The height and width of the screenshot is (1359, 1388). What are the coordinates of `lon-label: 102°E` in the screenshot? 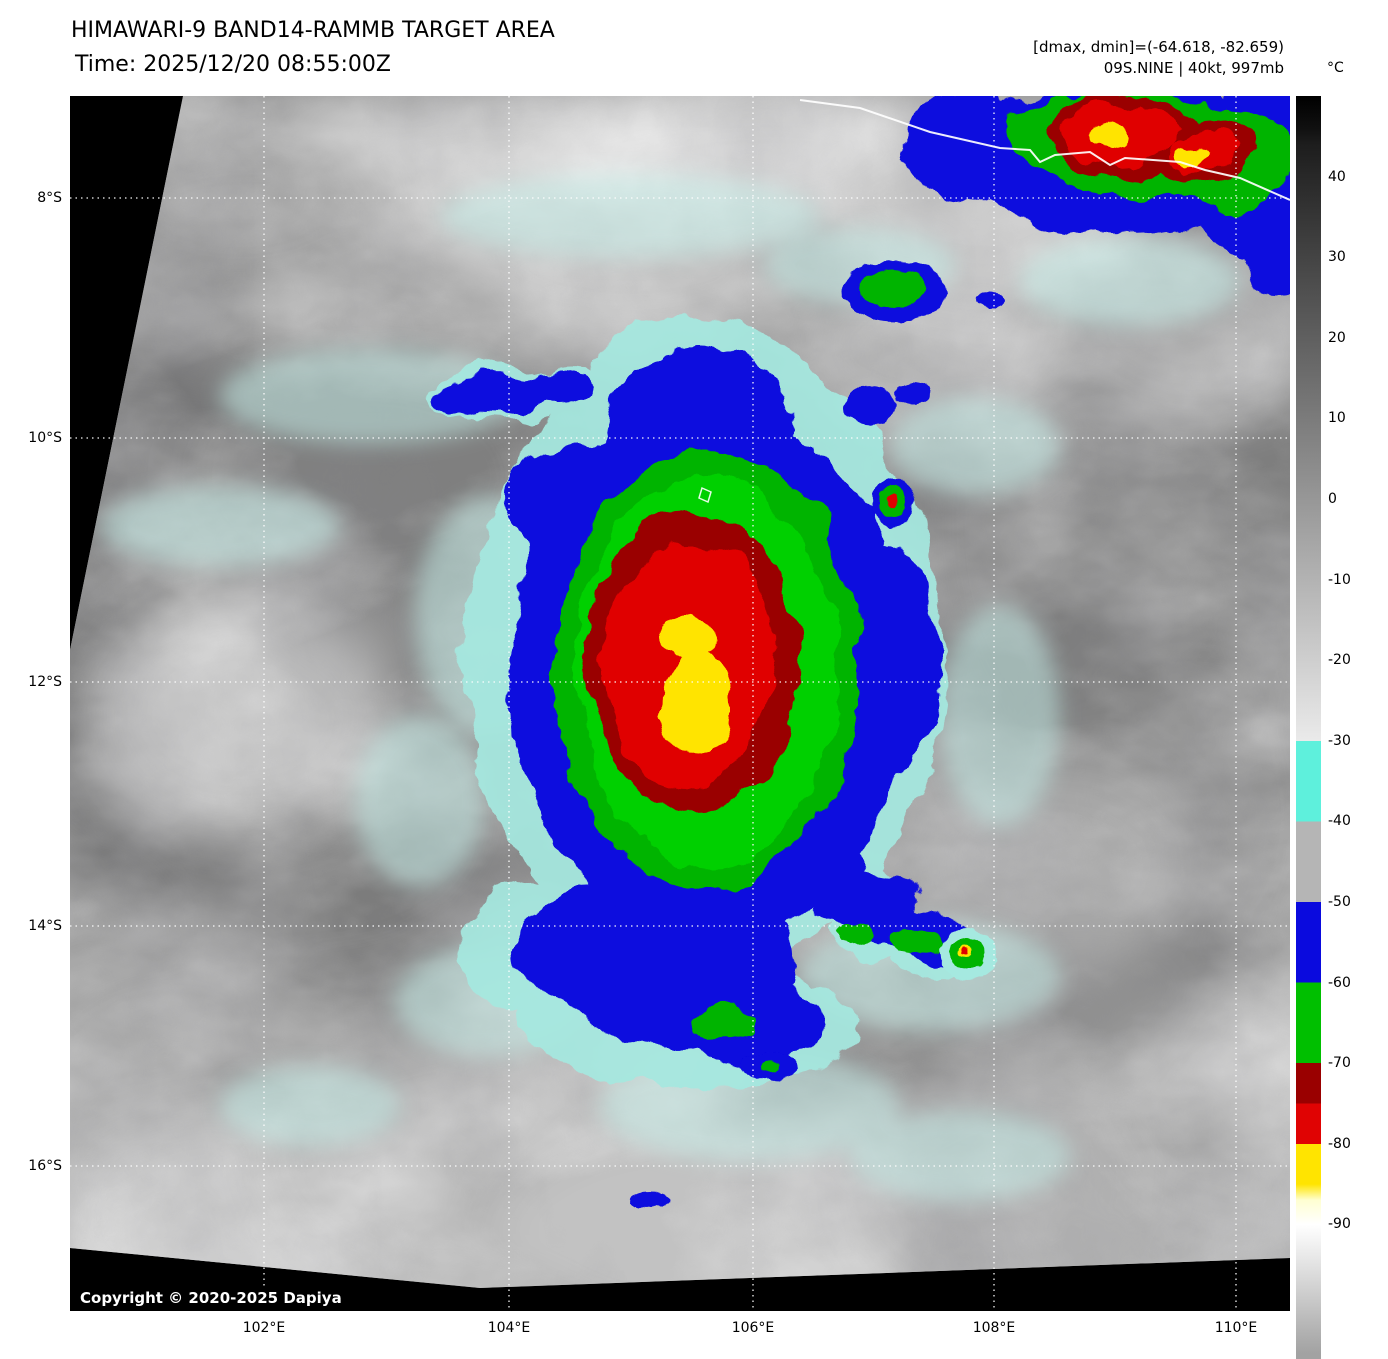 It's located at (264, 1328).